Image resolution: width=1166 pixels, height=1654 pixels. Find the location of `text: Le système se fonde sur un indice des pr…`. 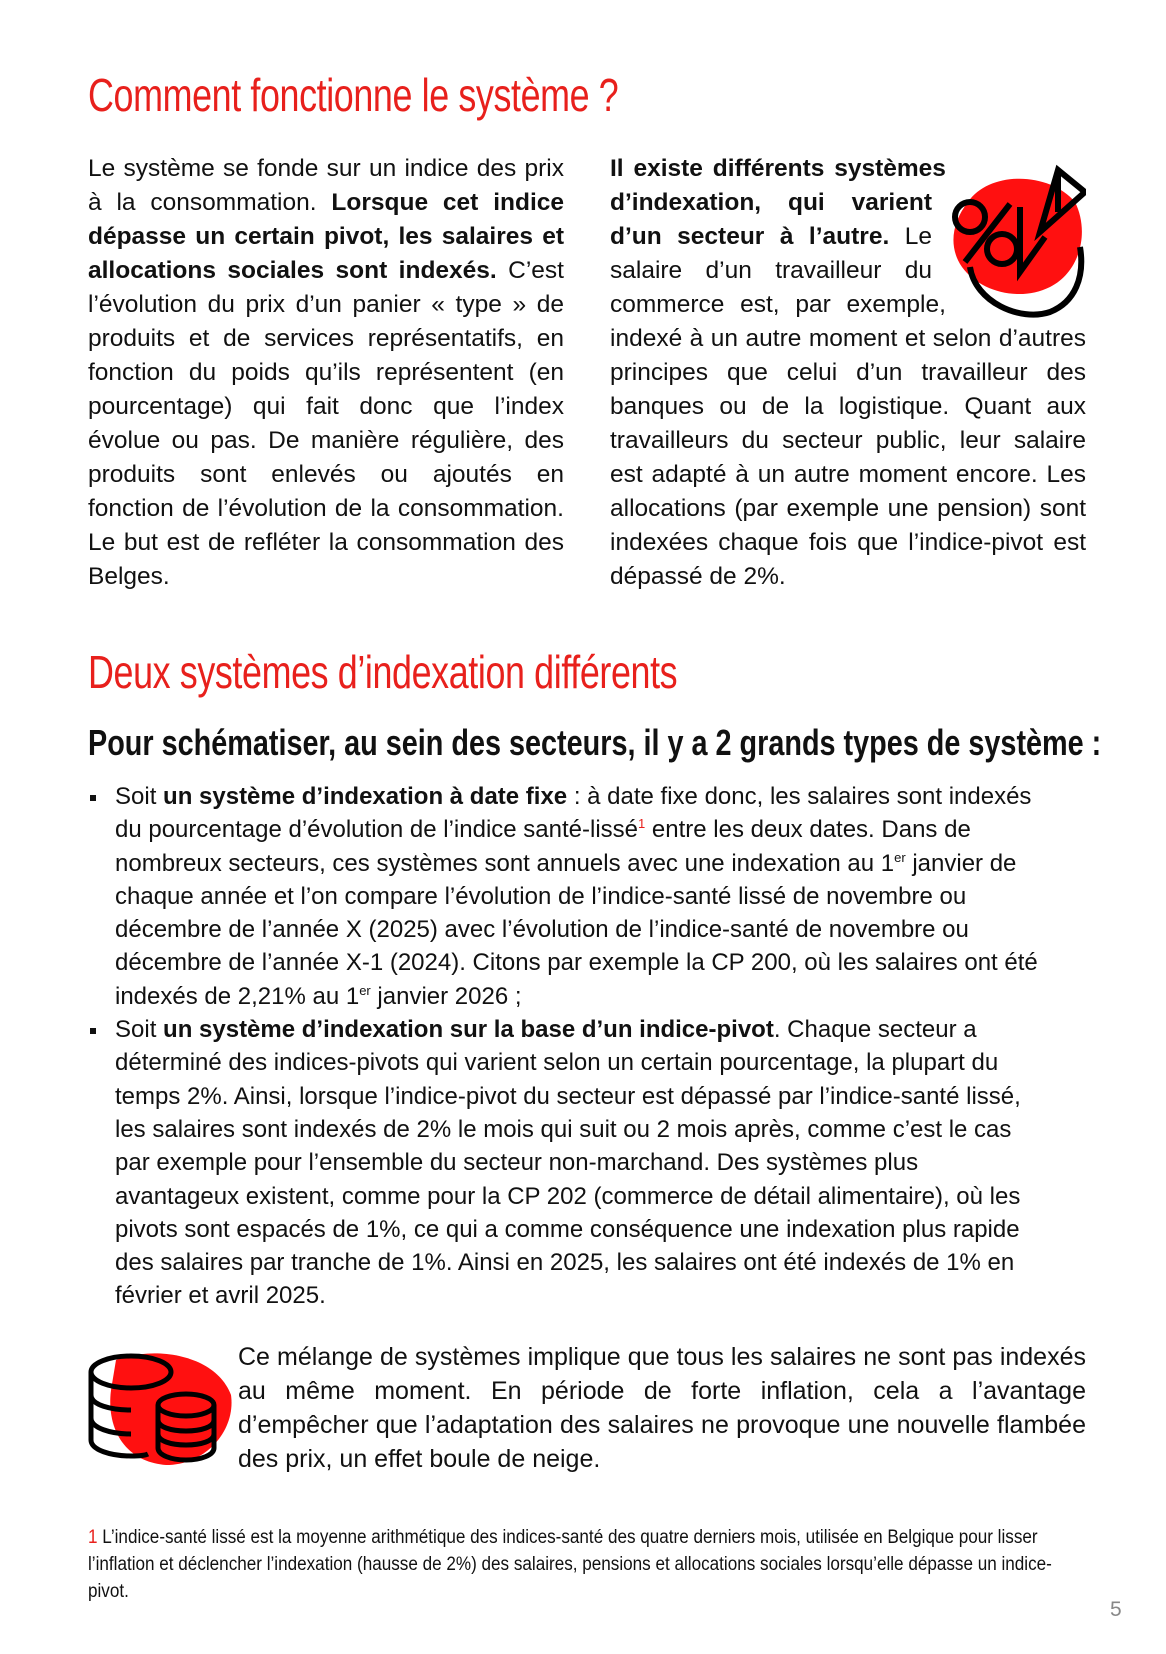

text: Le système se fonde sur un indice des pr… is located at coordinates (326, 185).